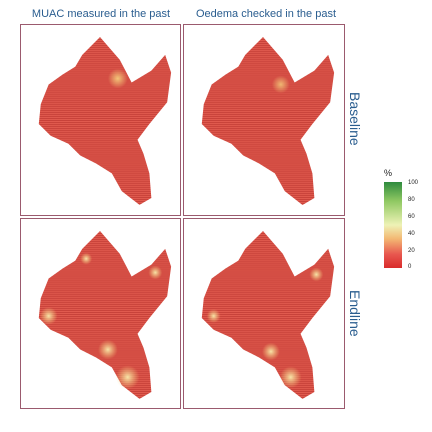  Describe the element at coordinates (406, 223) in the screenshot. I see `legend: % 100 80 60 40 20 0` at that location.